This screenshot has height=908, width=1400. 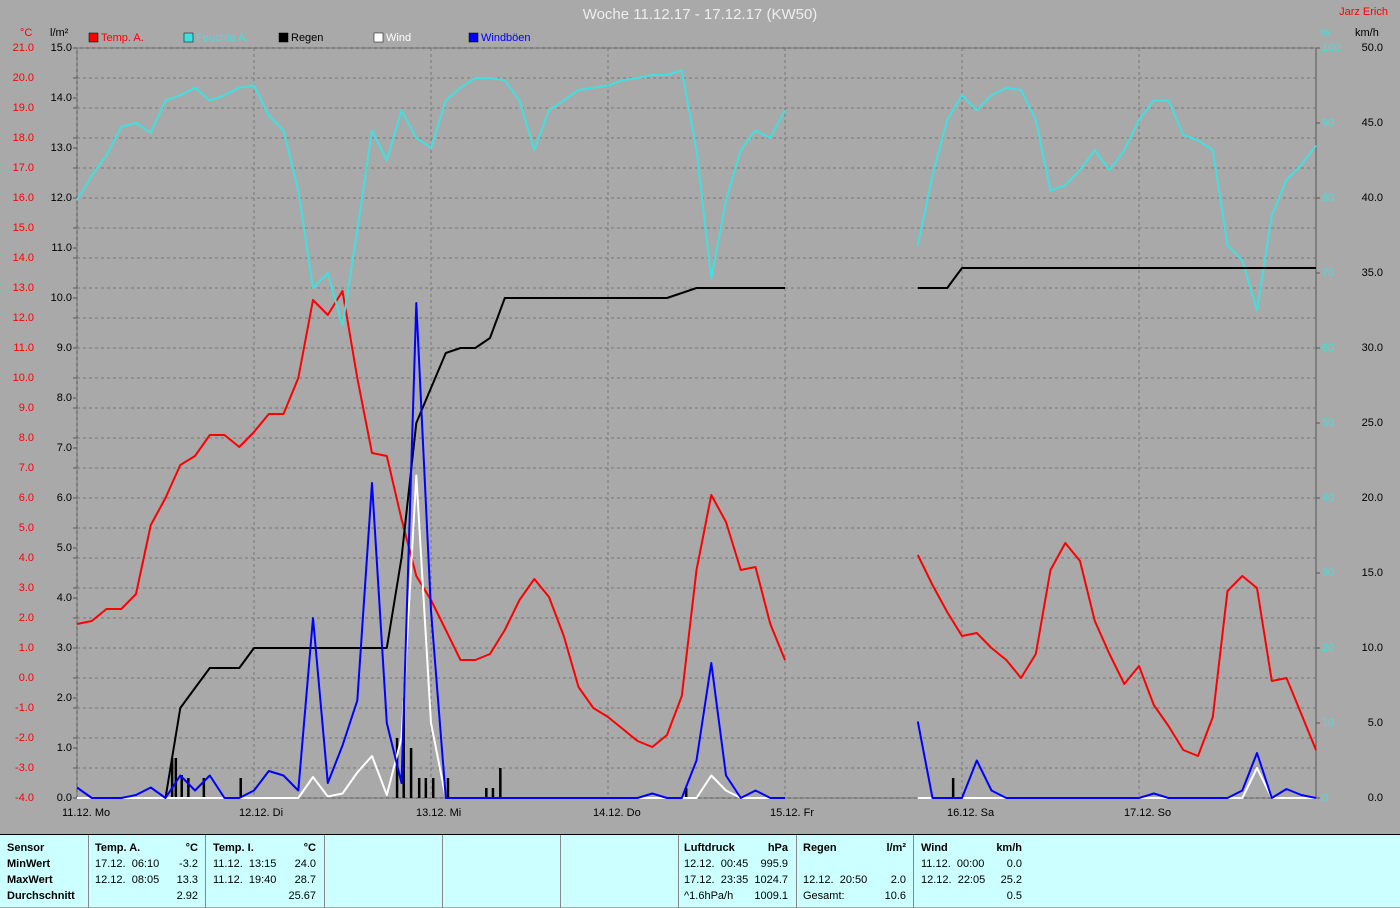 What do you see at coordinates (24, 738) in the screenshot?
I see `y-tick-label: -2.0` at bounding box center [24, 738].